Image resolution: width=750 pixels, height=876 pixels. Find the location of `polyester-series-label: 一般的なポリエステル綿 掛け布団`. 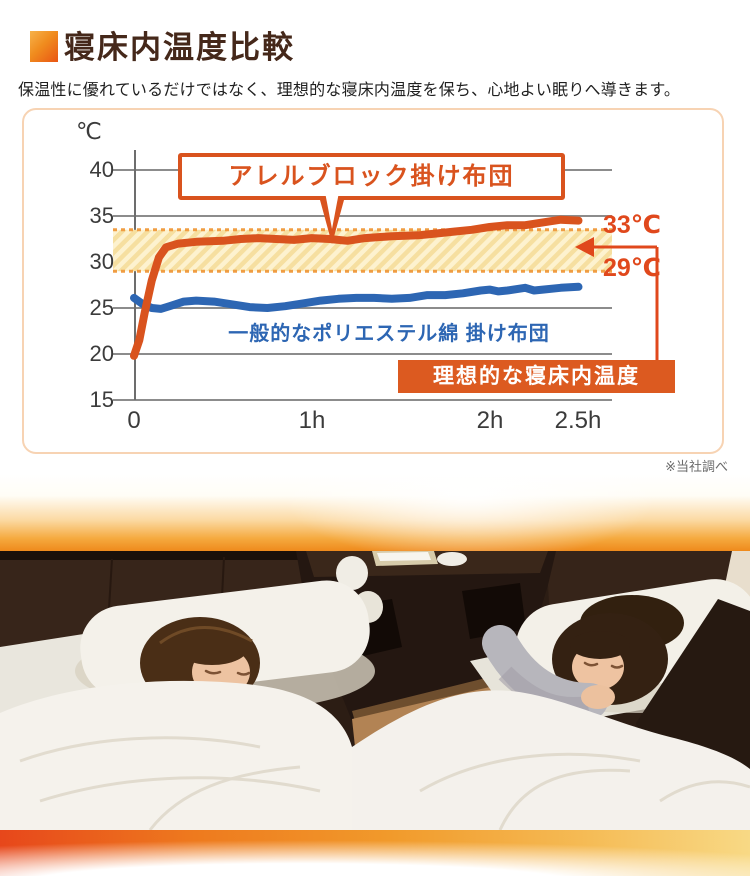

polyester-series-label: 一般的なポリエステル綿 掛け布団 is located at coordinates (389, 334).